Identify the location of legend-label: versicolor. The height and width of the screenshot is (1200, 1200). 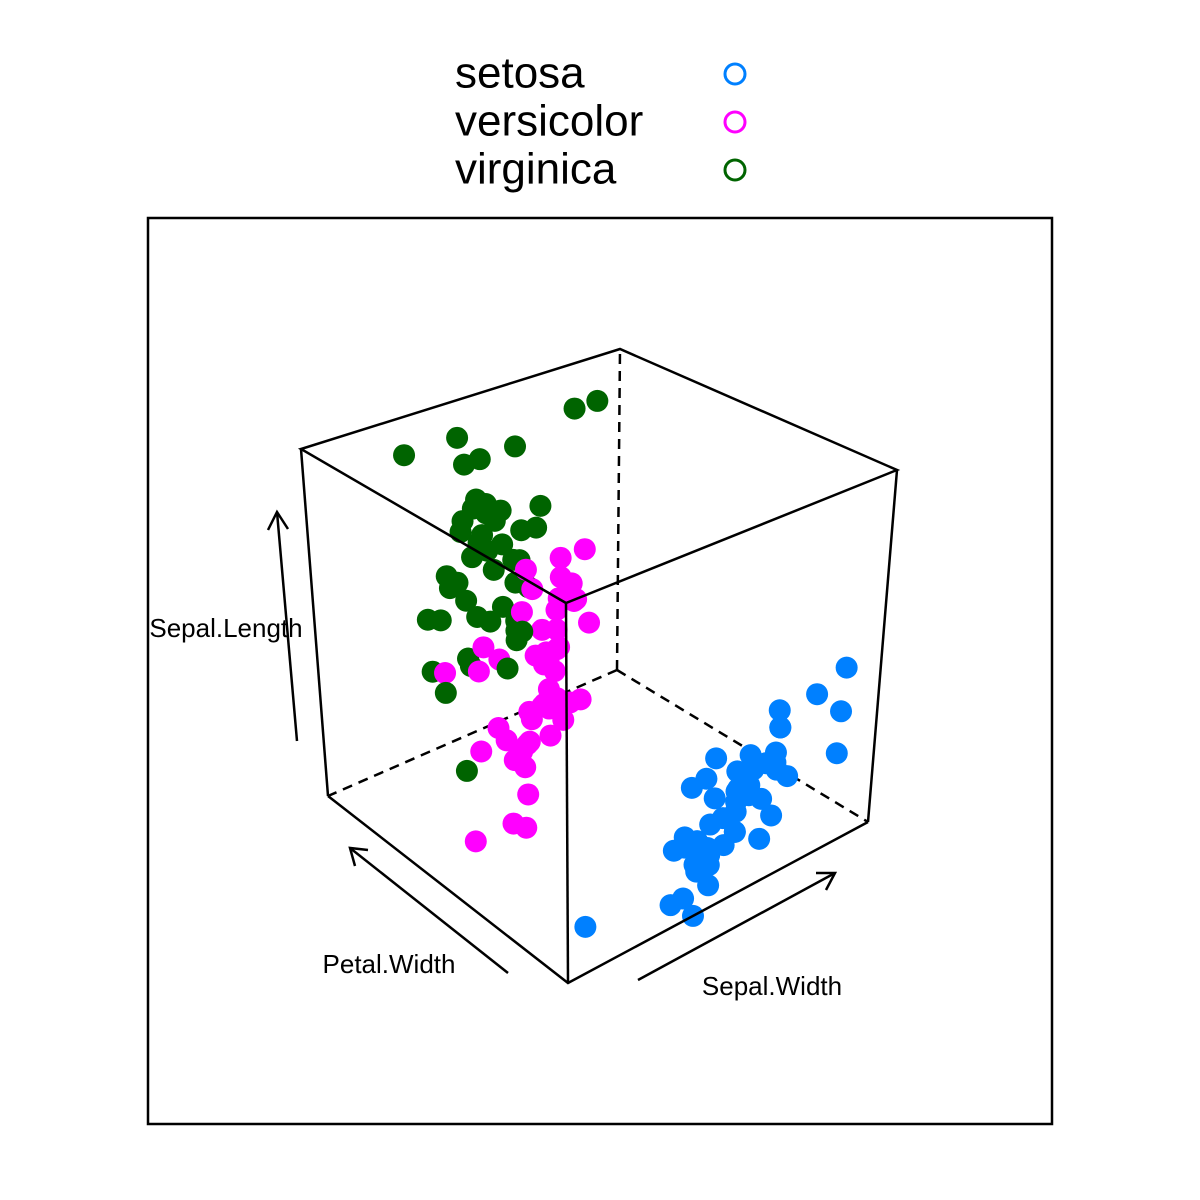
(549, 121).